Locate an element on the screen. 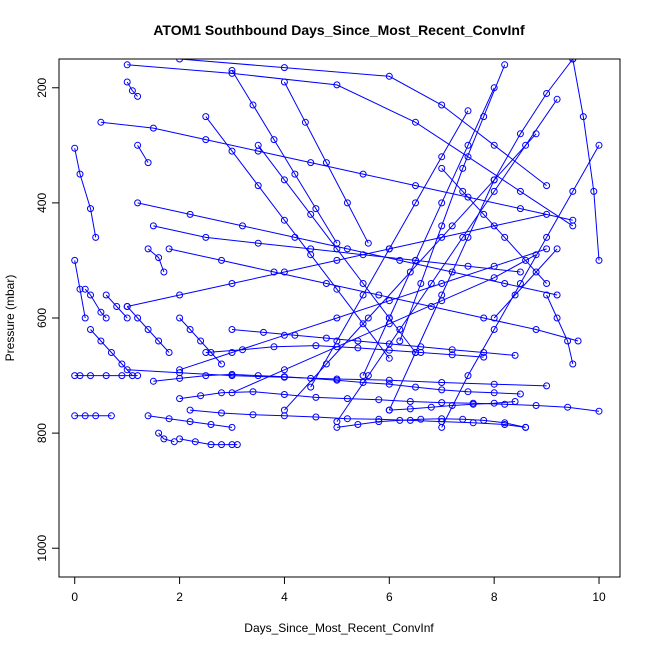  y-axis-label: Pressure (mbar) is located at coordinates (10, 318).